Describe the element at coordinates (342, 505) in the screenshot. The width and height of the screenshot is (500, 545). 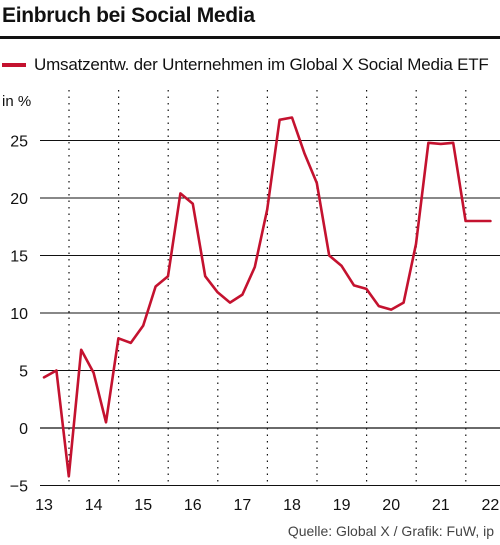
I see `x-tick-label-6: 19` at that location.